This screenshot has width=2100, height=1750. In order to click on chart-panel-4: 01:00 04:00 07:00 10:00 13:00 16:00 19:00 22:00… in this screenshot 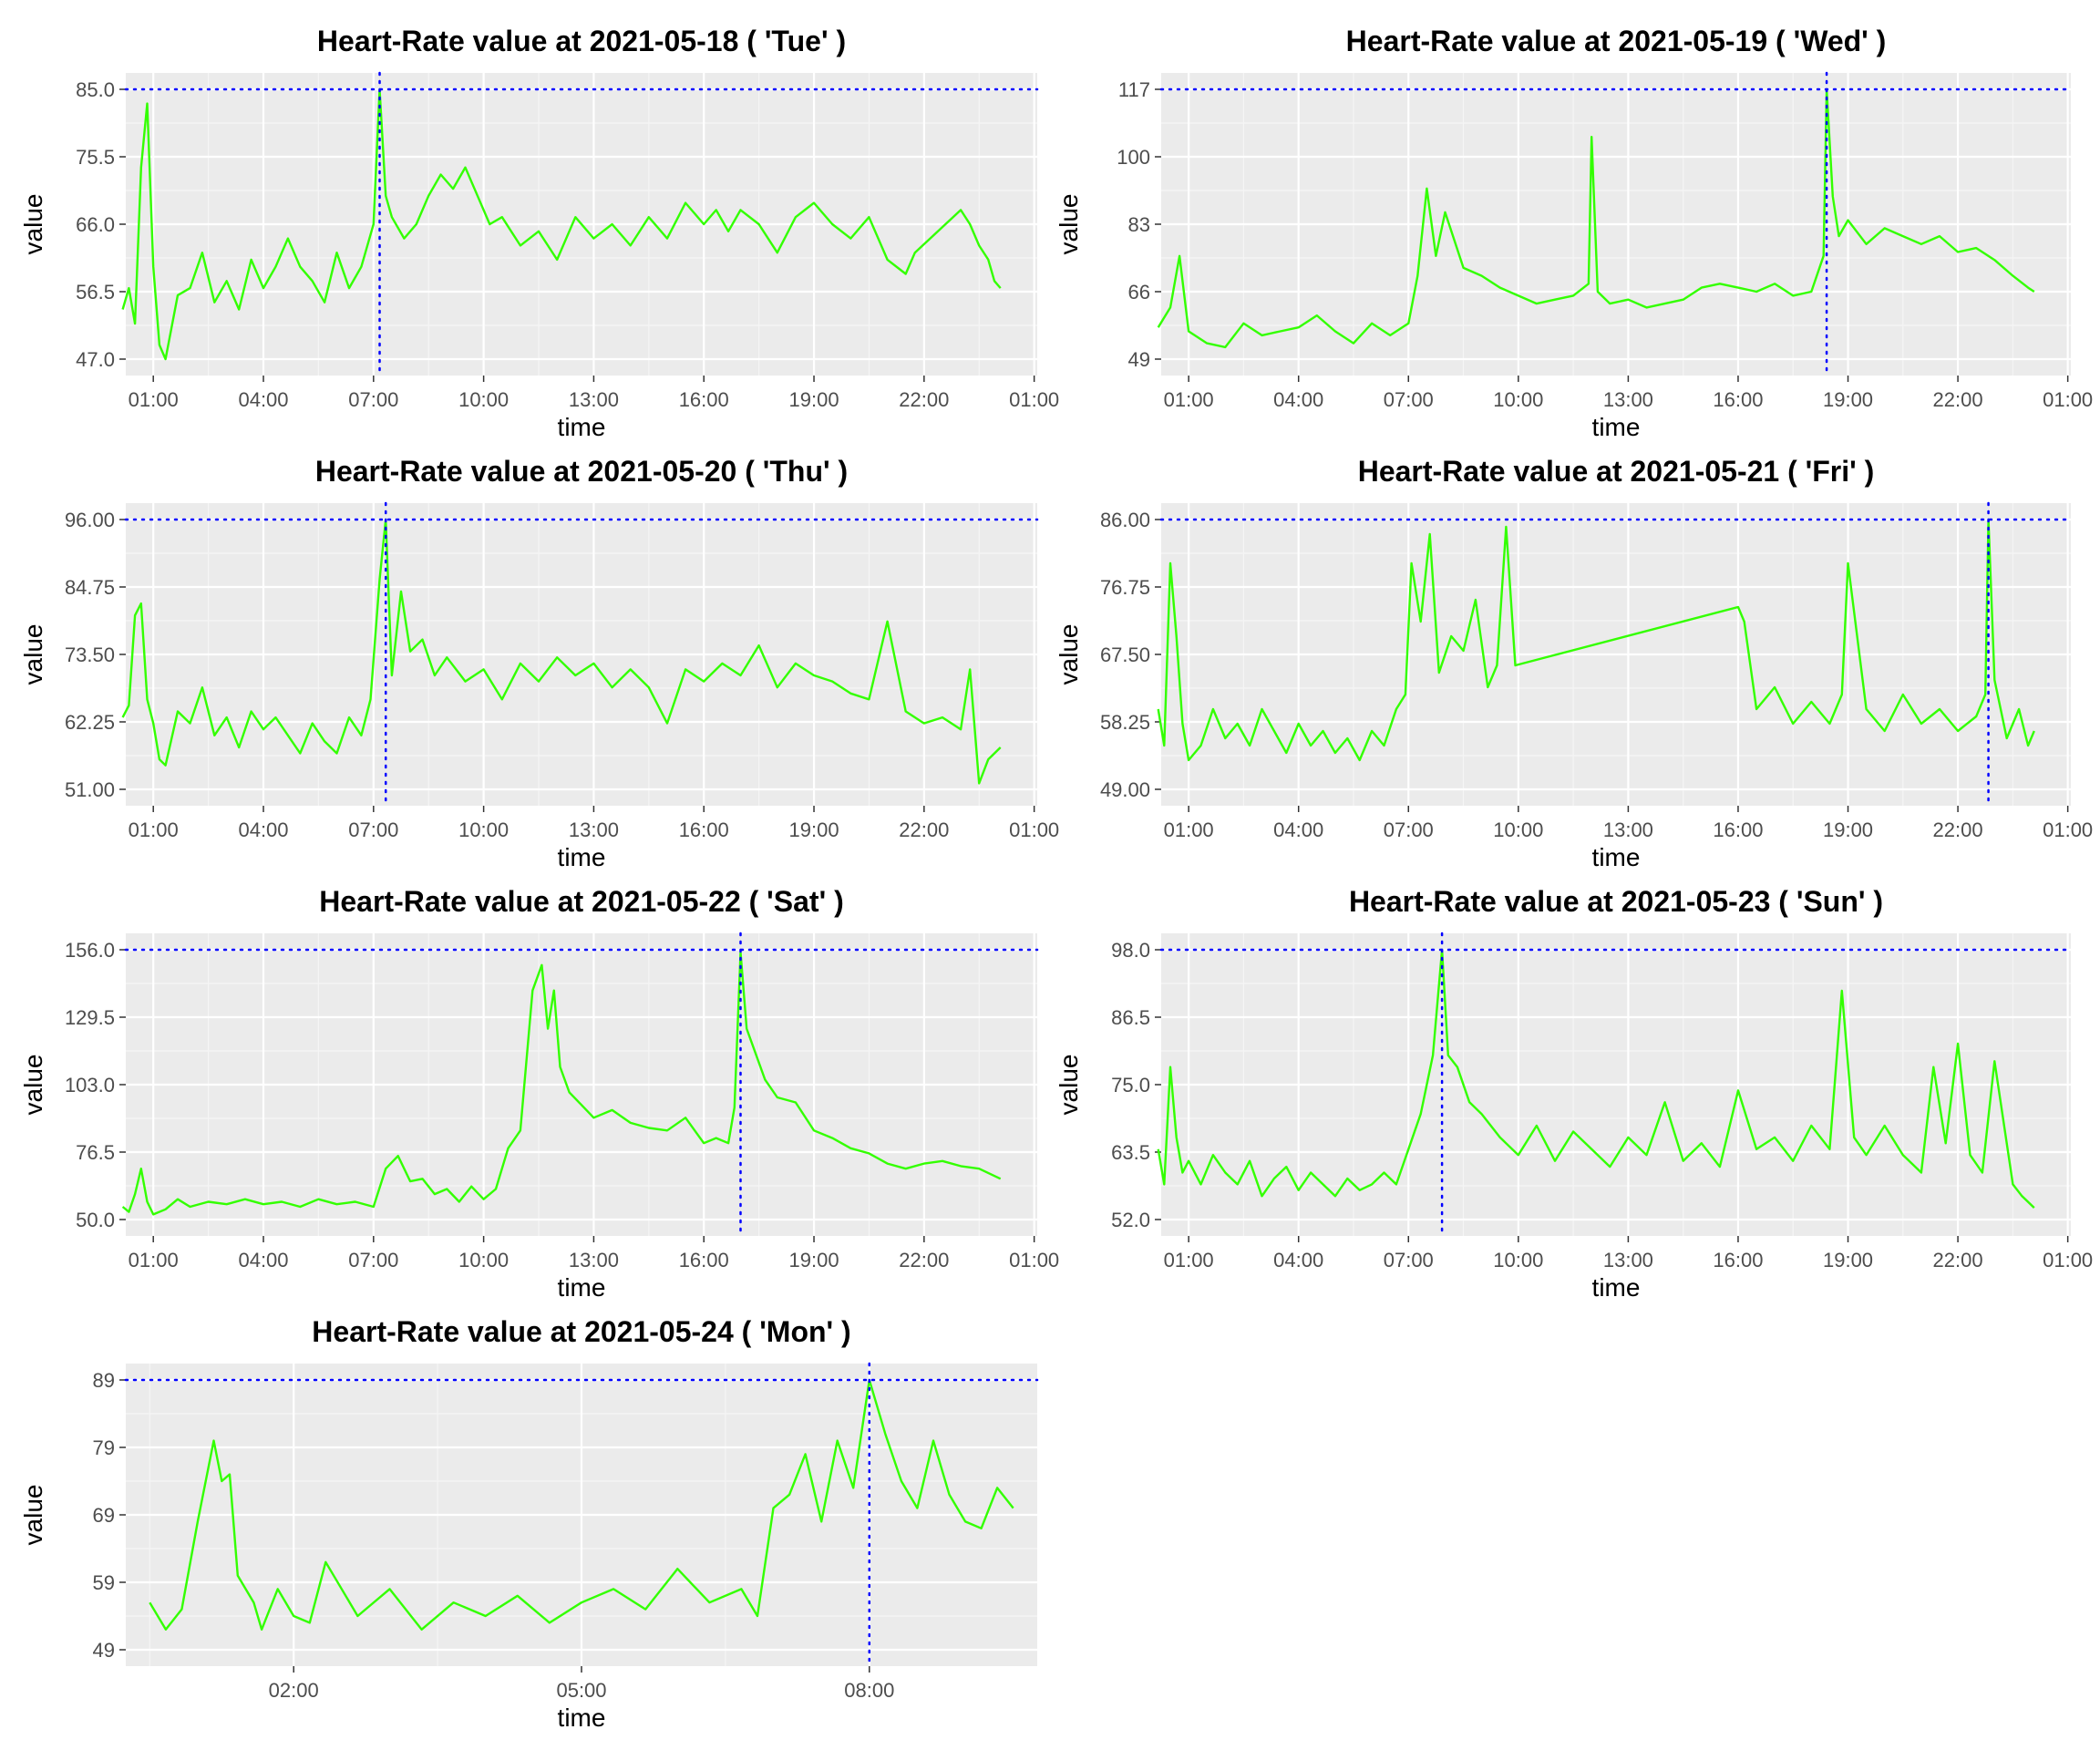, I will do `click(1574, 663)`.